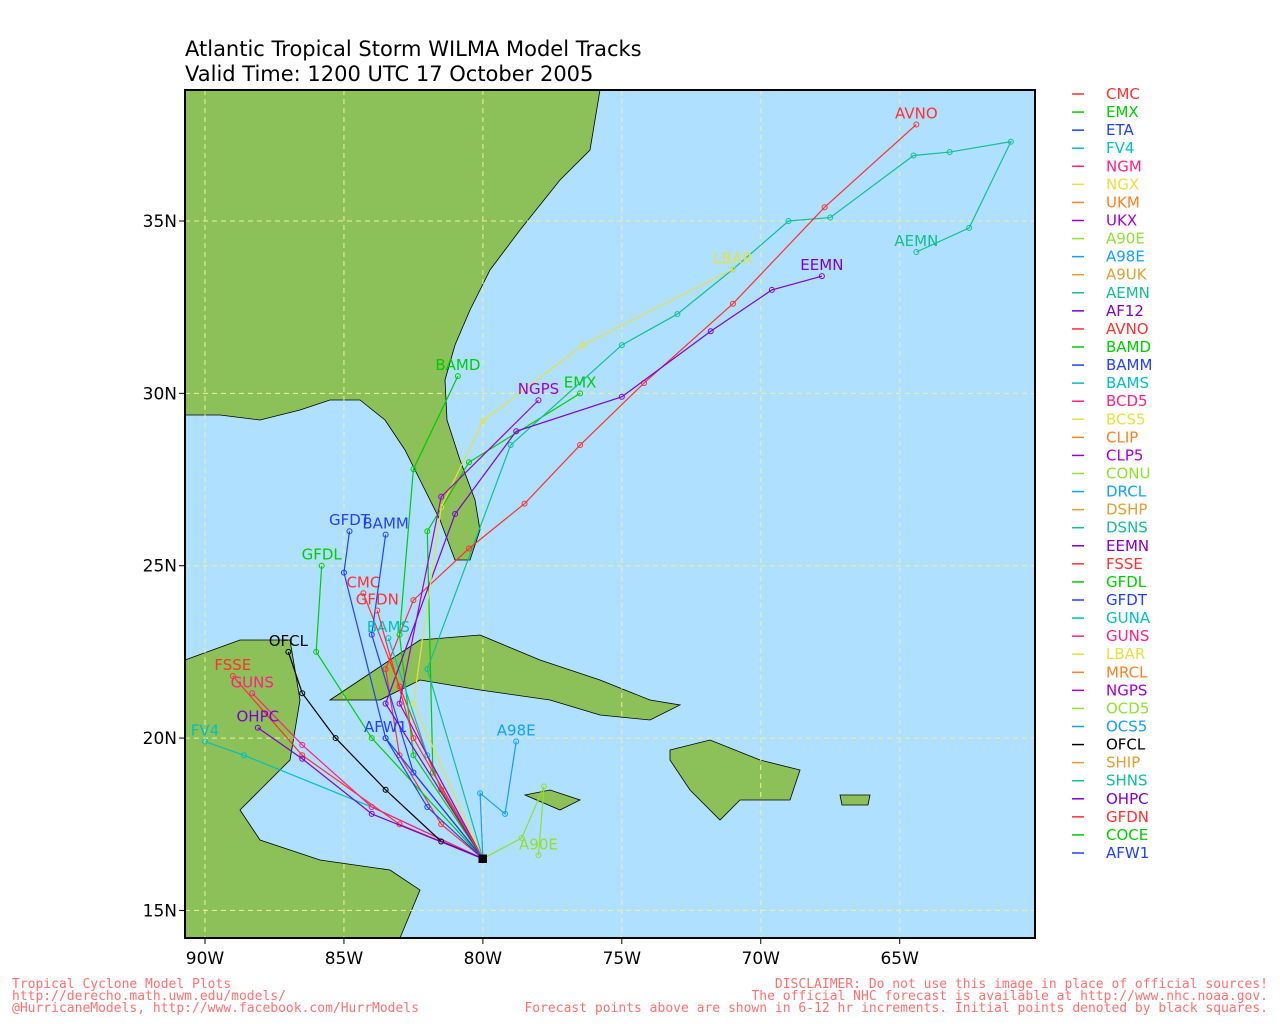  Describe the element at coordinates (1127, 835) in the screenshot. I see `legend-label: COCE` at that location.